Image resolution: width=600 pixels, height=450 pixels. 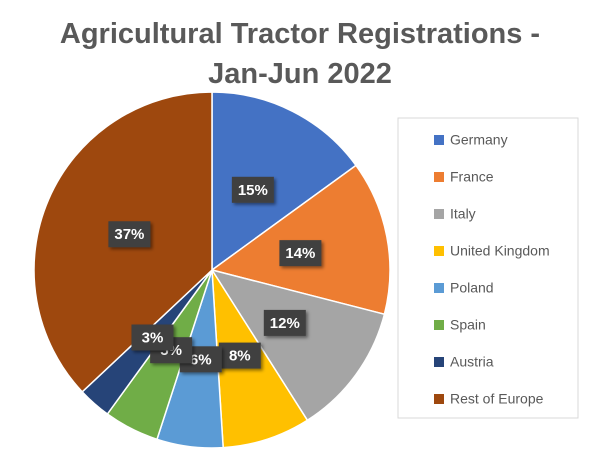 I want to click on value-label: 37%, so click(x=129, y=234).